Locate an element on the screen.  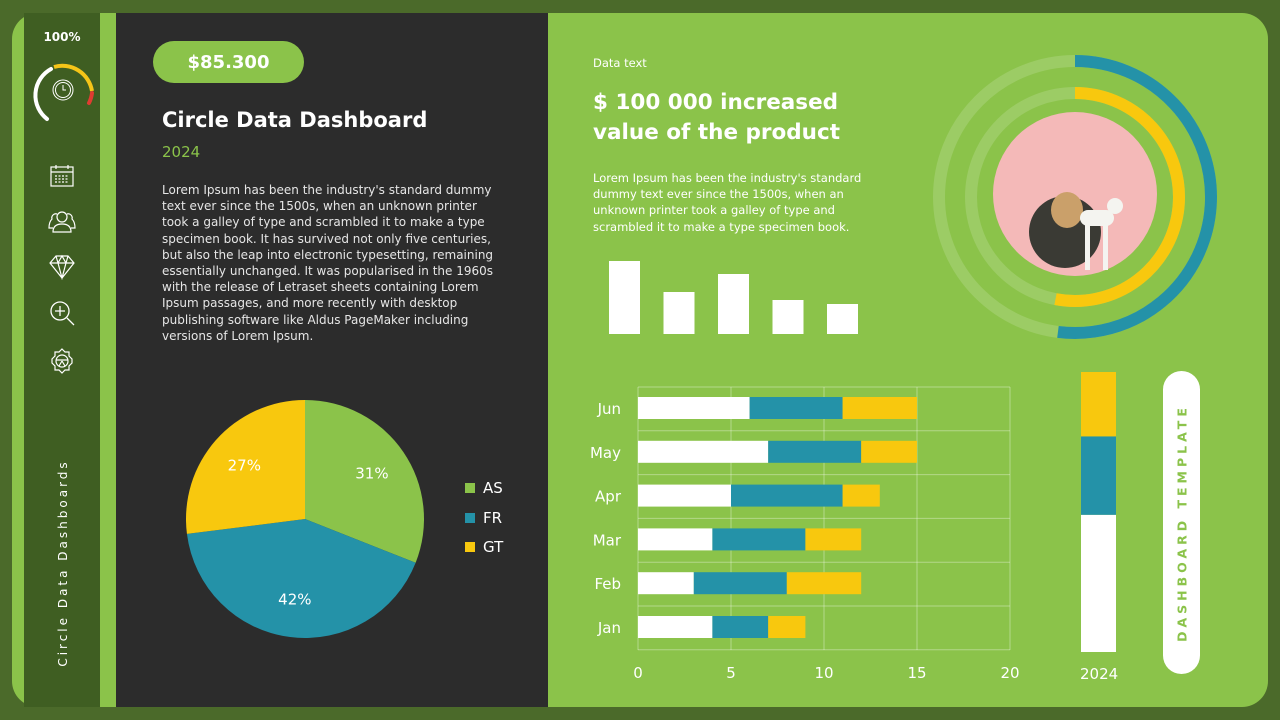
y-tick-label: Feb is located at coordinates (607, 584).